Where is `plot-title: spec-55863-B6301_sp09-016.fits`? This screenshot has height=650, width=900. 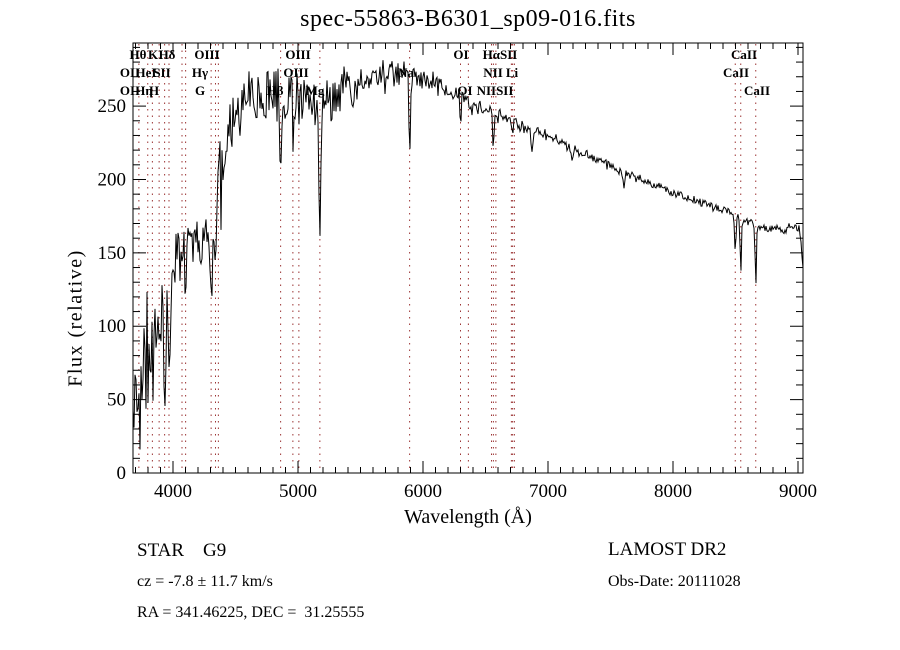 plot-title: spec-55863-B6301_sp09-016.fits is located at coordinates (468, 19).